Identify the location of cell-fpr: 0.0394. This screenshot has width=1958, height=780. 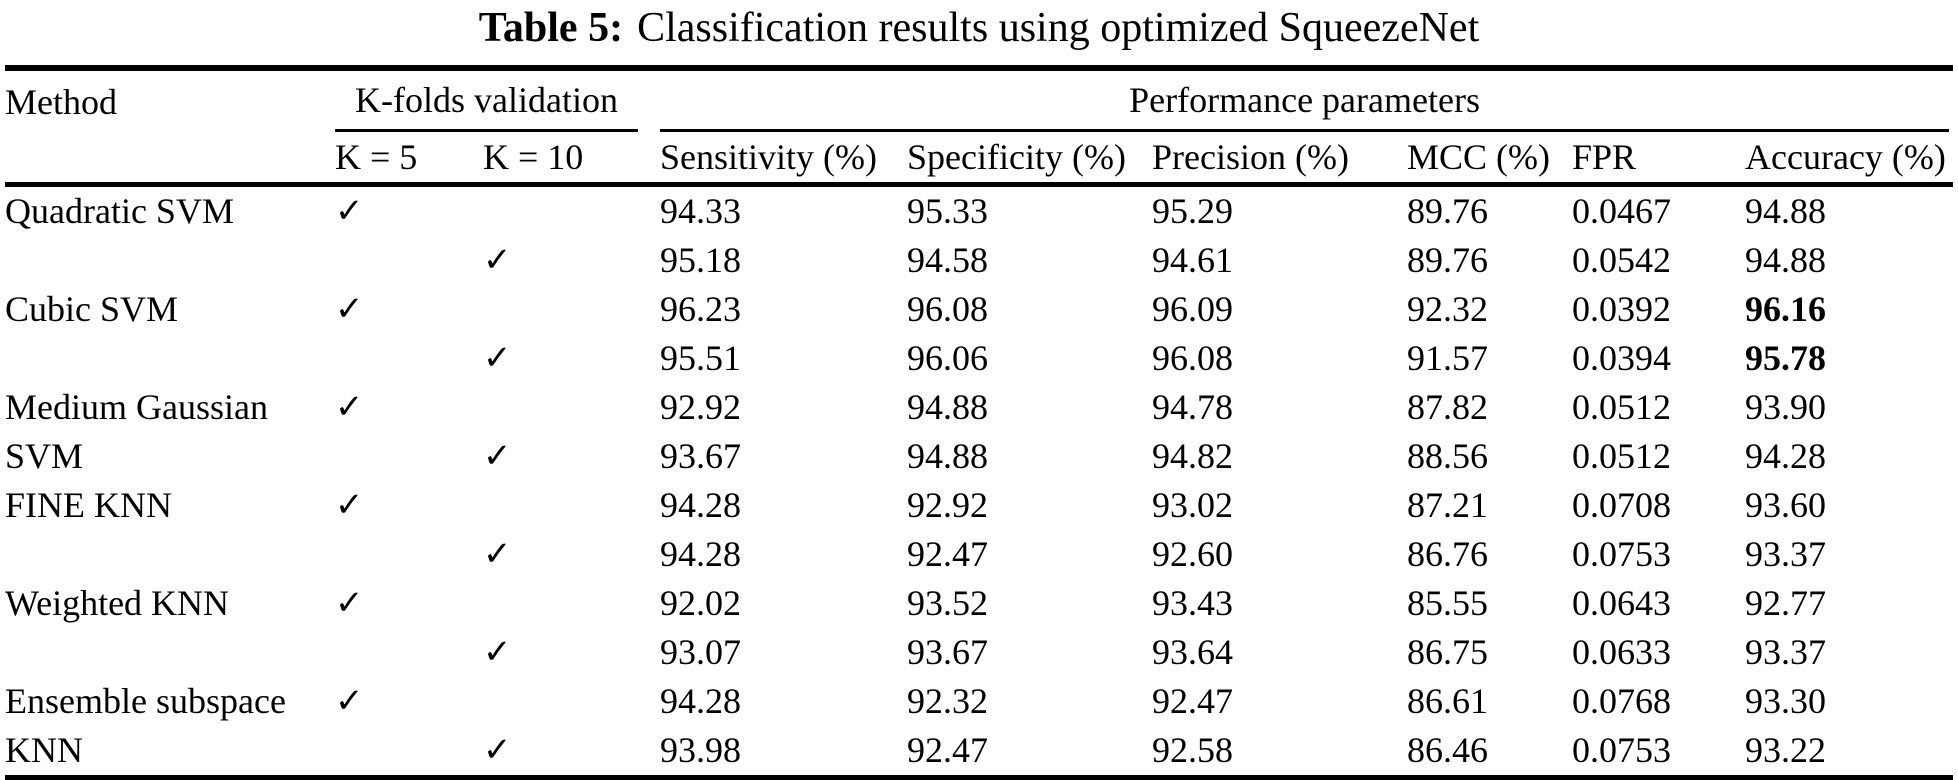
(1622, 357).